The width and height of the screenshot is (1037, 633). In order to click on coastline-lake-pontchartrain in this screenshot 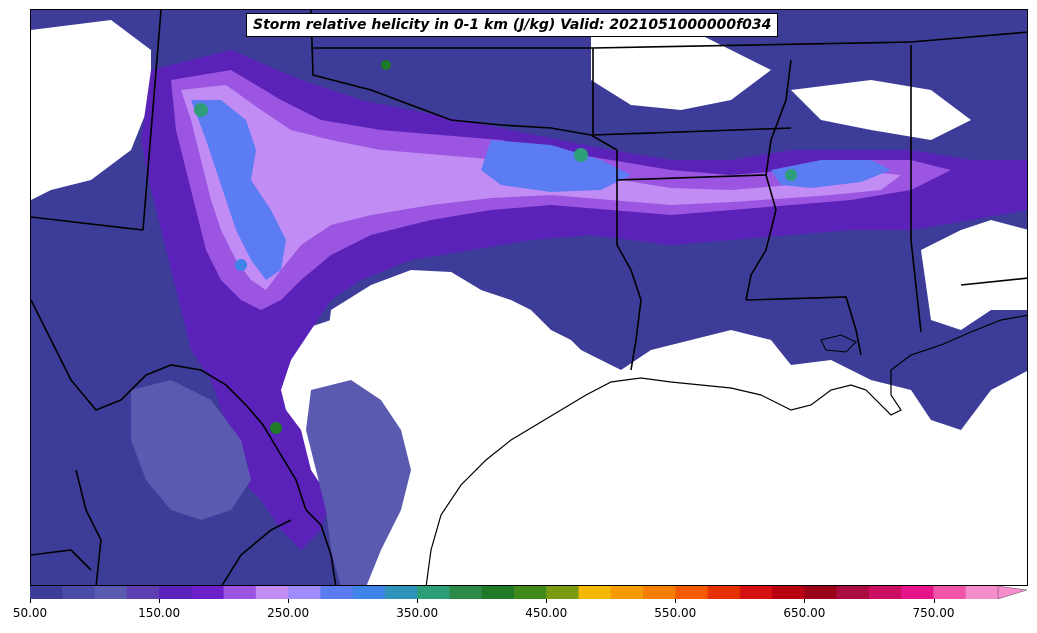, I will do `click(838, 343)`.